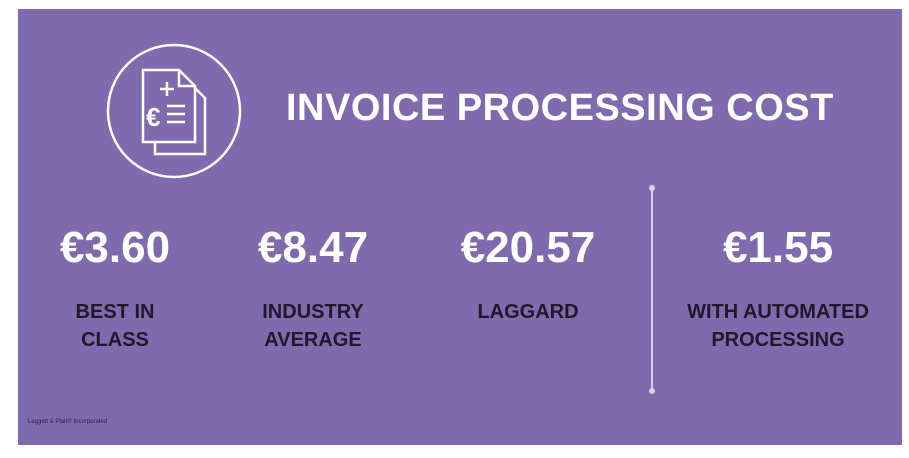 The height and width of the screenshot is (458, 909). I want to click on stat-label: LAGGARD, so click(528, 312).